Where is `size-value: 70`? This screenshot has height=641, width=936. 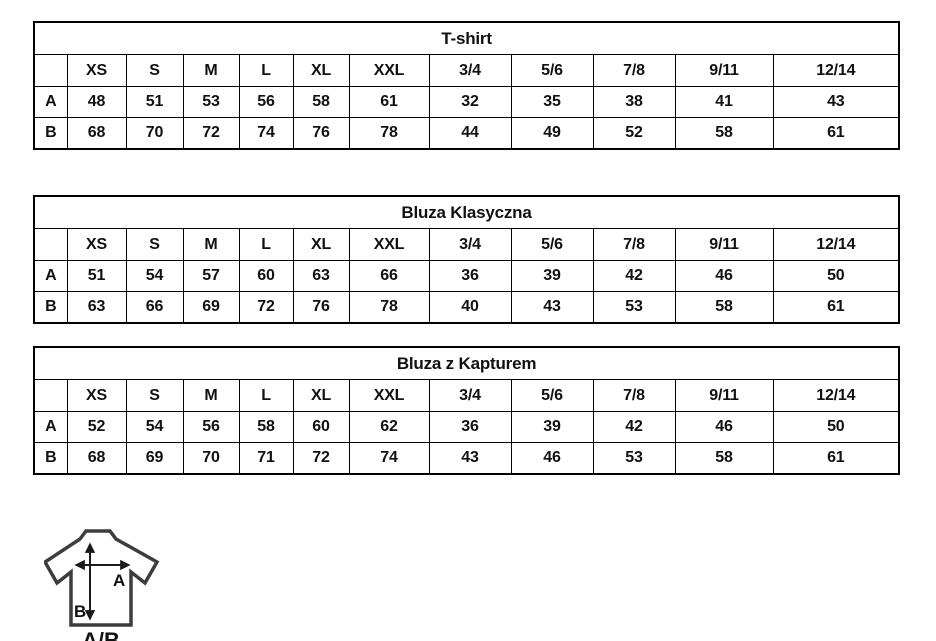 size-value: 70 is located at coordinates (154, 133).